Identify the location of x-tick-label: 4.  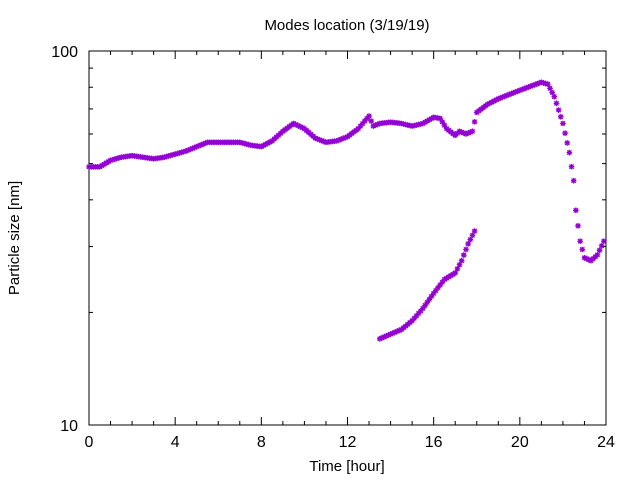
(175, 442).